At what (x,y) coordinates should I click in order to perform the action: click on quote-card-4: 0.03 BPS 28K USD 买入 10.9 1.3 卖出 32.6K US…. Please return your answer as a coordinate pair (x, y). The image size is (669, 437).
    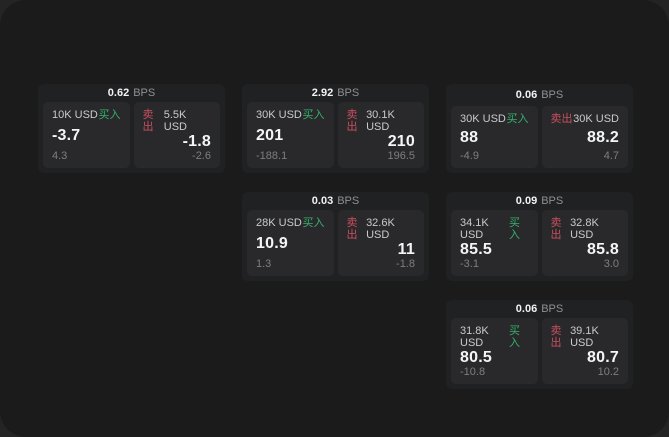
    Looking at the image, I should click on (335, 236).